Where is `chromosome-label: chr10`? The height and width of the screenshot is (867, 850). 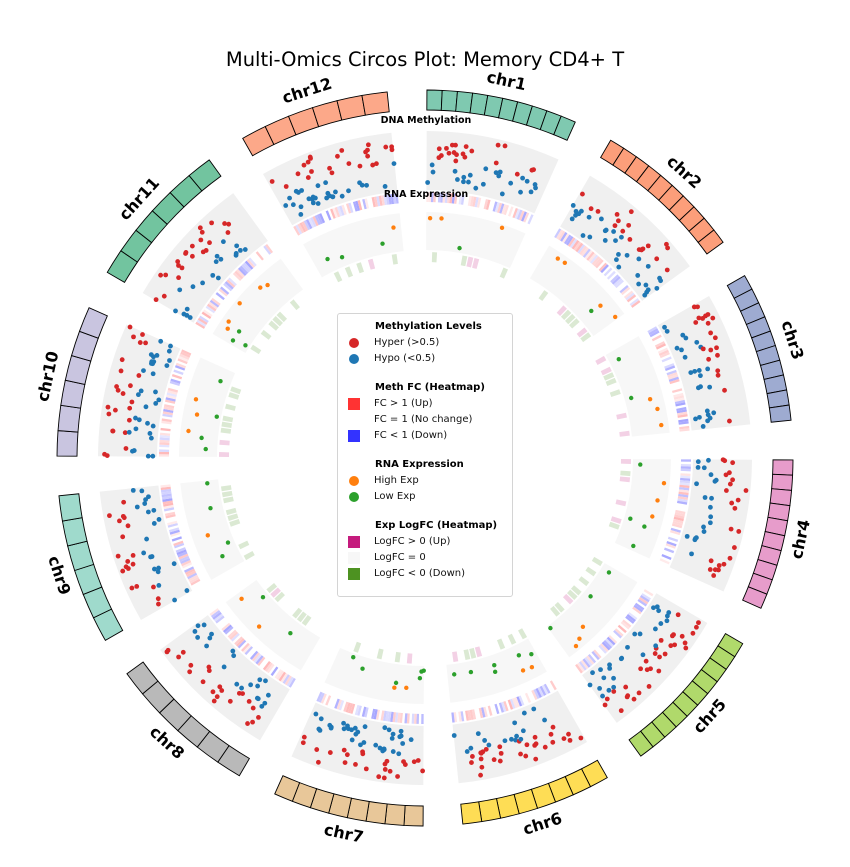 chromosome-label: chr10 is located at coordinates (47, 376).